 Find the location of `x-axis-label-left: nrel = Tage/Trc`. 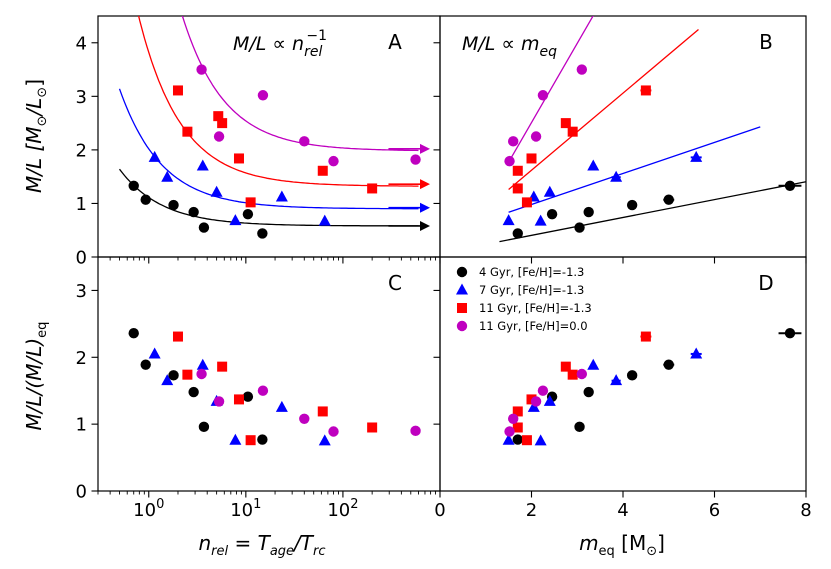

x-axis-label-left: nrel = Tage/Trc is located at coordinates (261, 545).